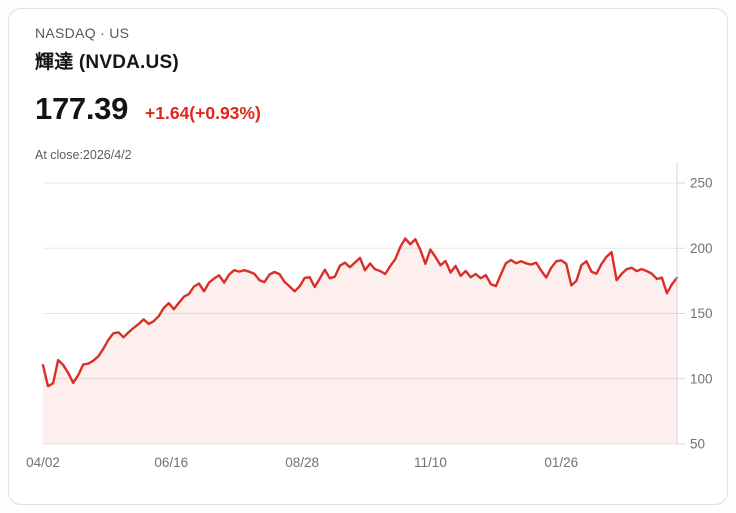 The height and width of the screenshot is (513, 736). I want to click on x-tick-label: 06/16, so click(171, 462).